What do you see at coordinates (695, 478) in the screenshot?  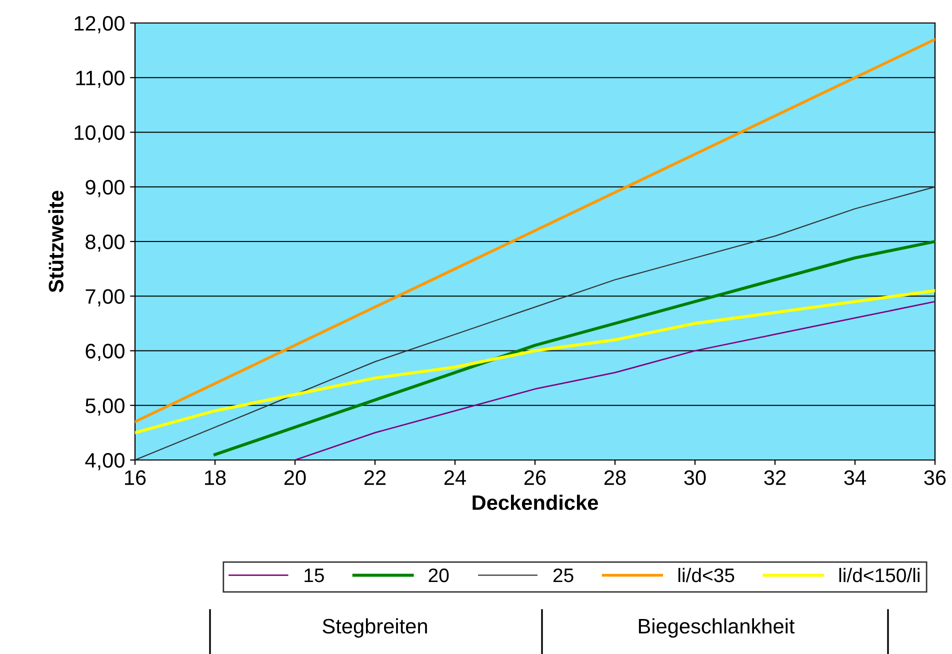 I see `x-tick-label: 30` at bounding box center [695, 478].